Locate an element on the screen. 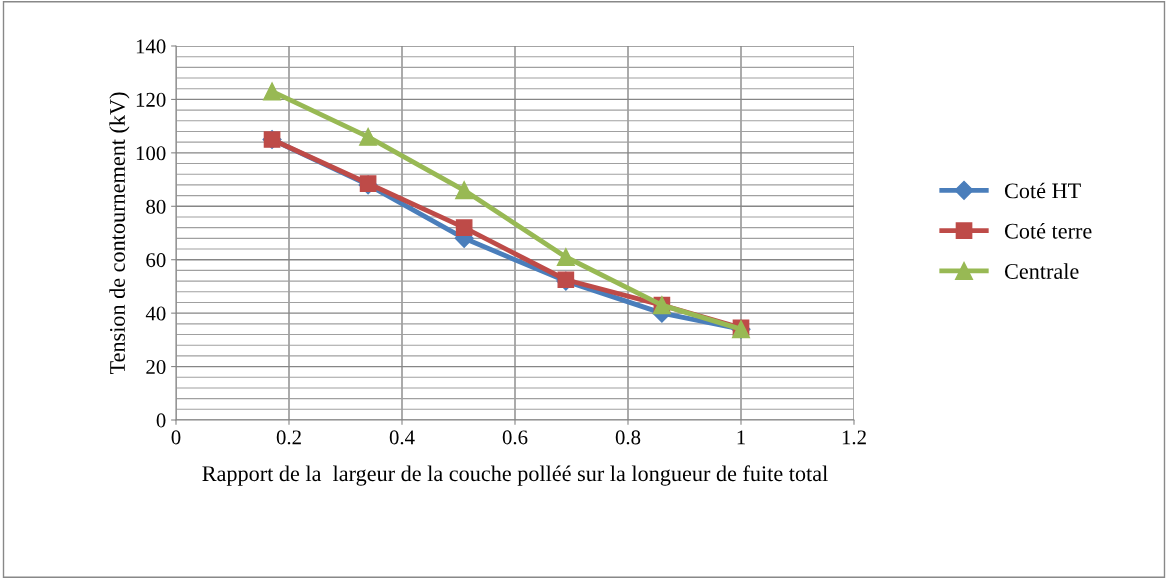 Image resolution: width=1168 pixels, height=579 pixels. legend-label: Coté terre is located at coordinates (1048, 230).